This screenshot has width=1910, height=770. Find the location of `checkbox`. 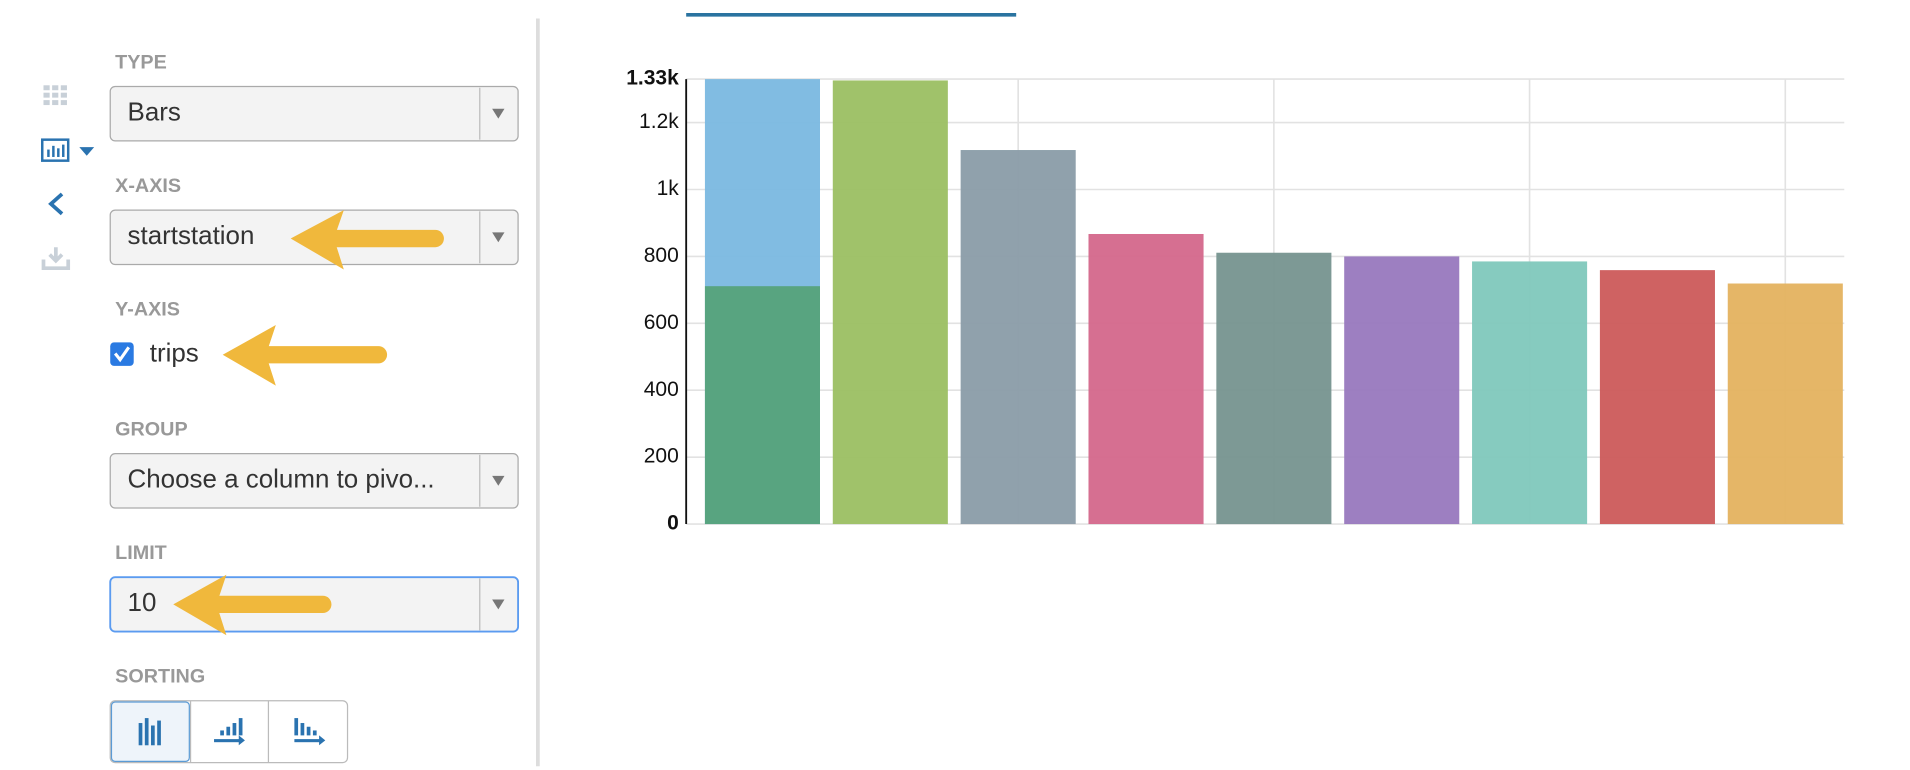

checkbox is located at coordinates (122, 354).